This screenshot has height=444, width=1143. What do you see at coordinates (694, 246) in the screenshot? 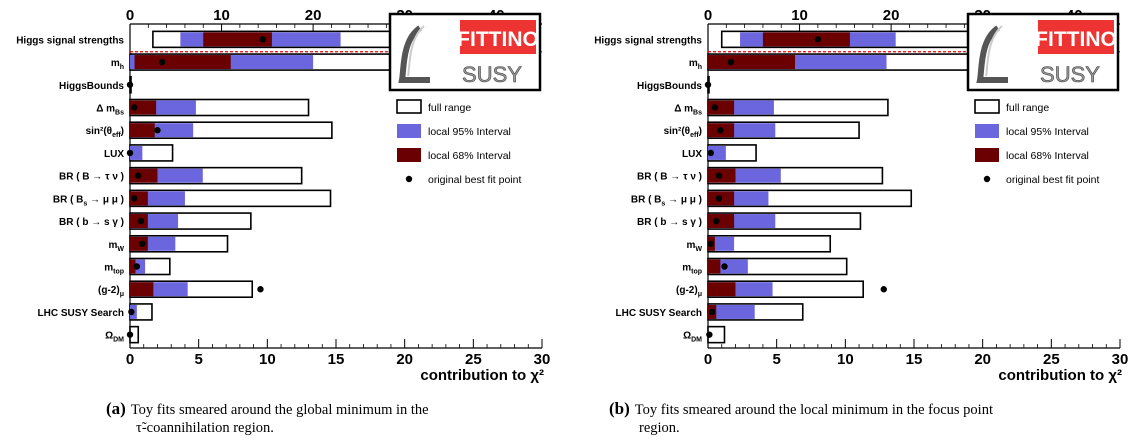
I see `row-label: mW` at bounding box center [694, 246].